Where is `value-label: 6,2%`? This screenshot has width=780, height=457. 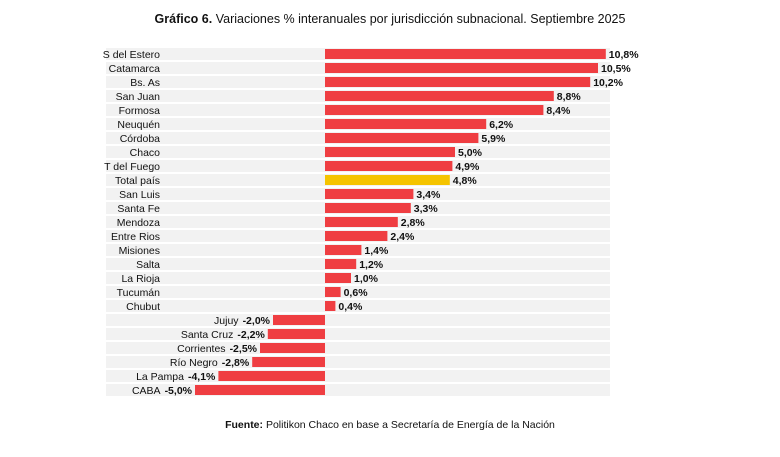
value-label: 6,2% is located at coordinates (501, 125).